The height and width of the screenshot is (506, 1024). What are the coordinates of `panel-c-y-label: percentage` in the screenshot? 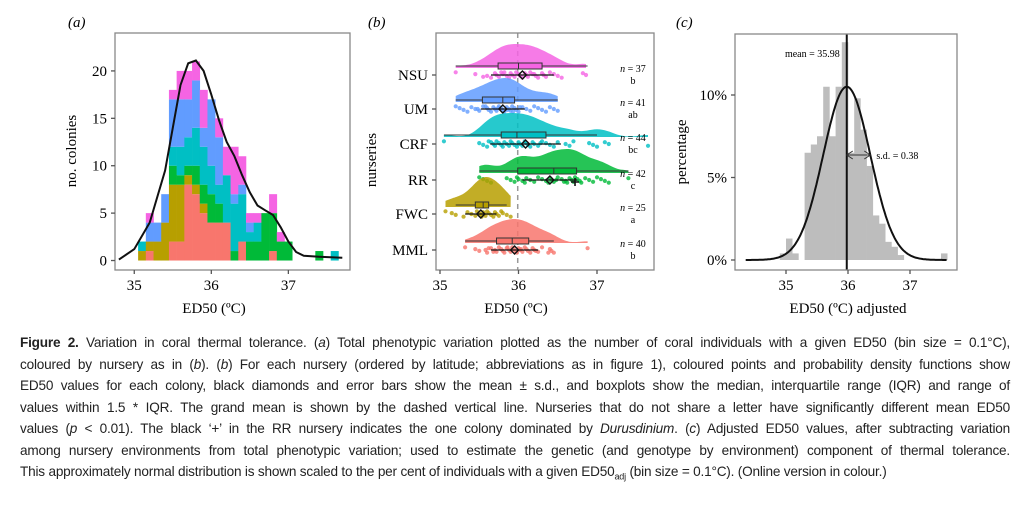 It's located at (682, 151).